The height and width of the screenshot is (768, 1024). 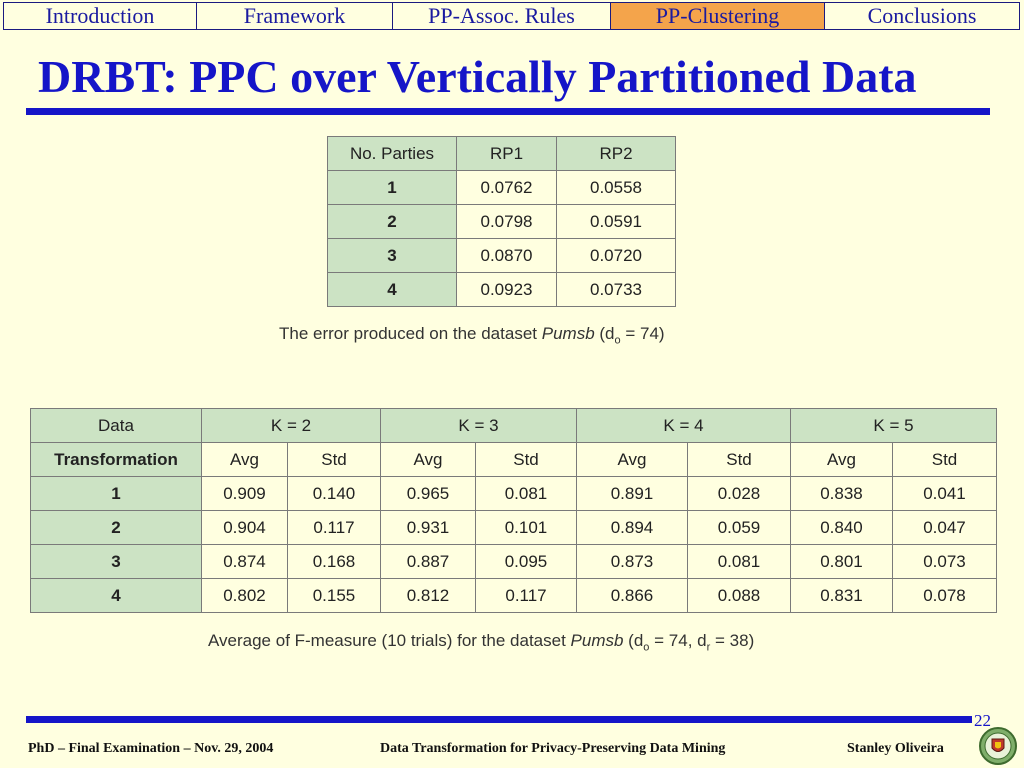 I want to click on table-cell: 0.073, so click(x=944, y=561).